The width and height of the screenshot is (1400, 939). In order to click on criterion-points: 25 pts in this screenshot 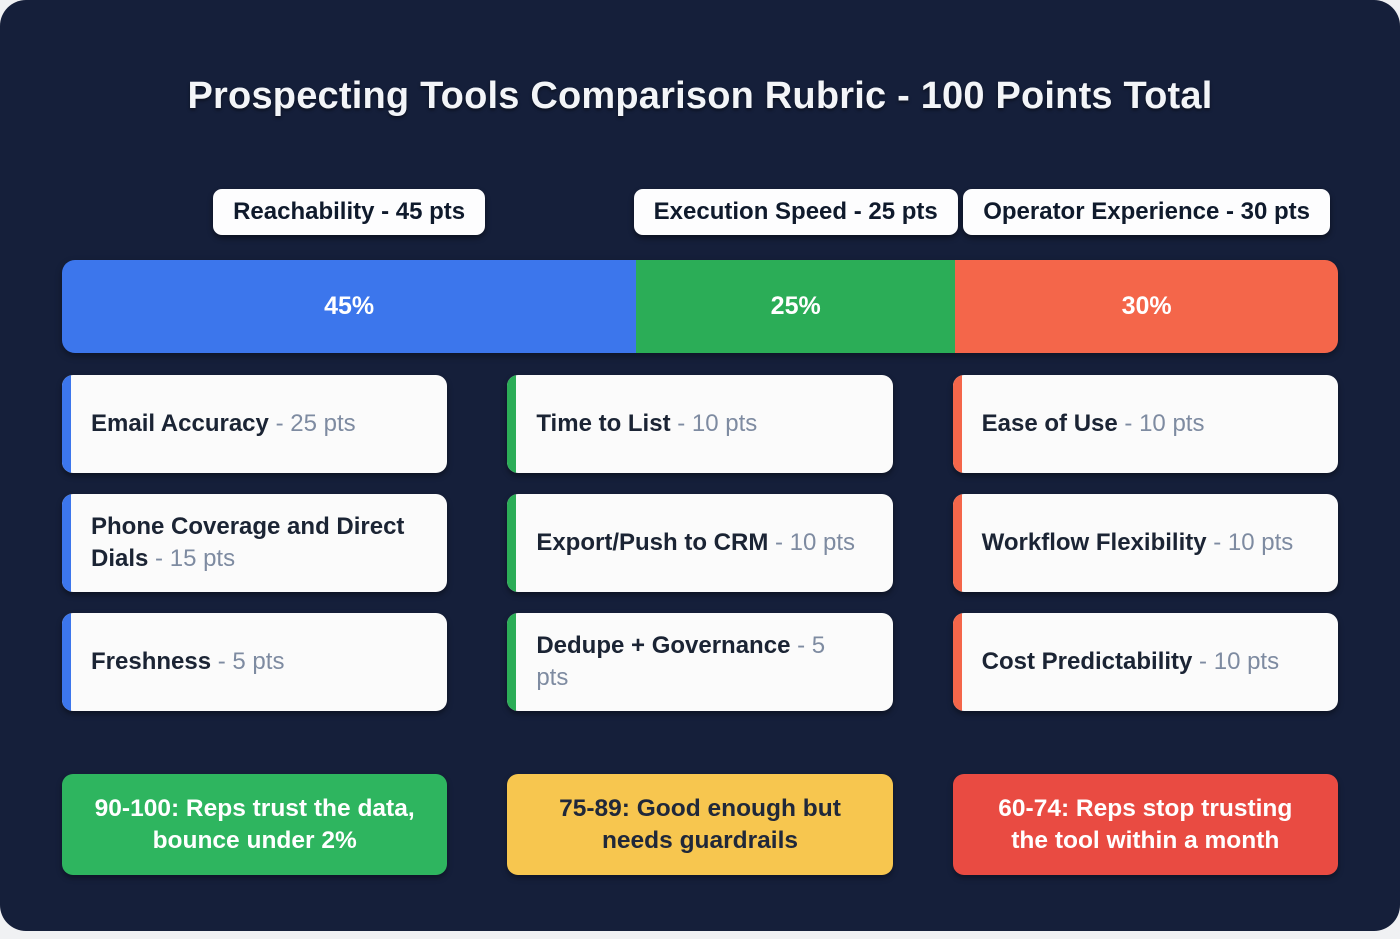, I will do `click(323, 423)`.